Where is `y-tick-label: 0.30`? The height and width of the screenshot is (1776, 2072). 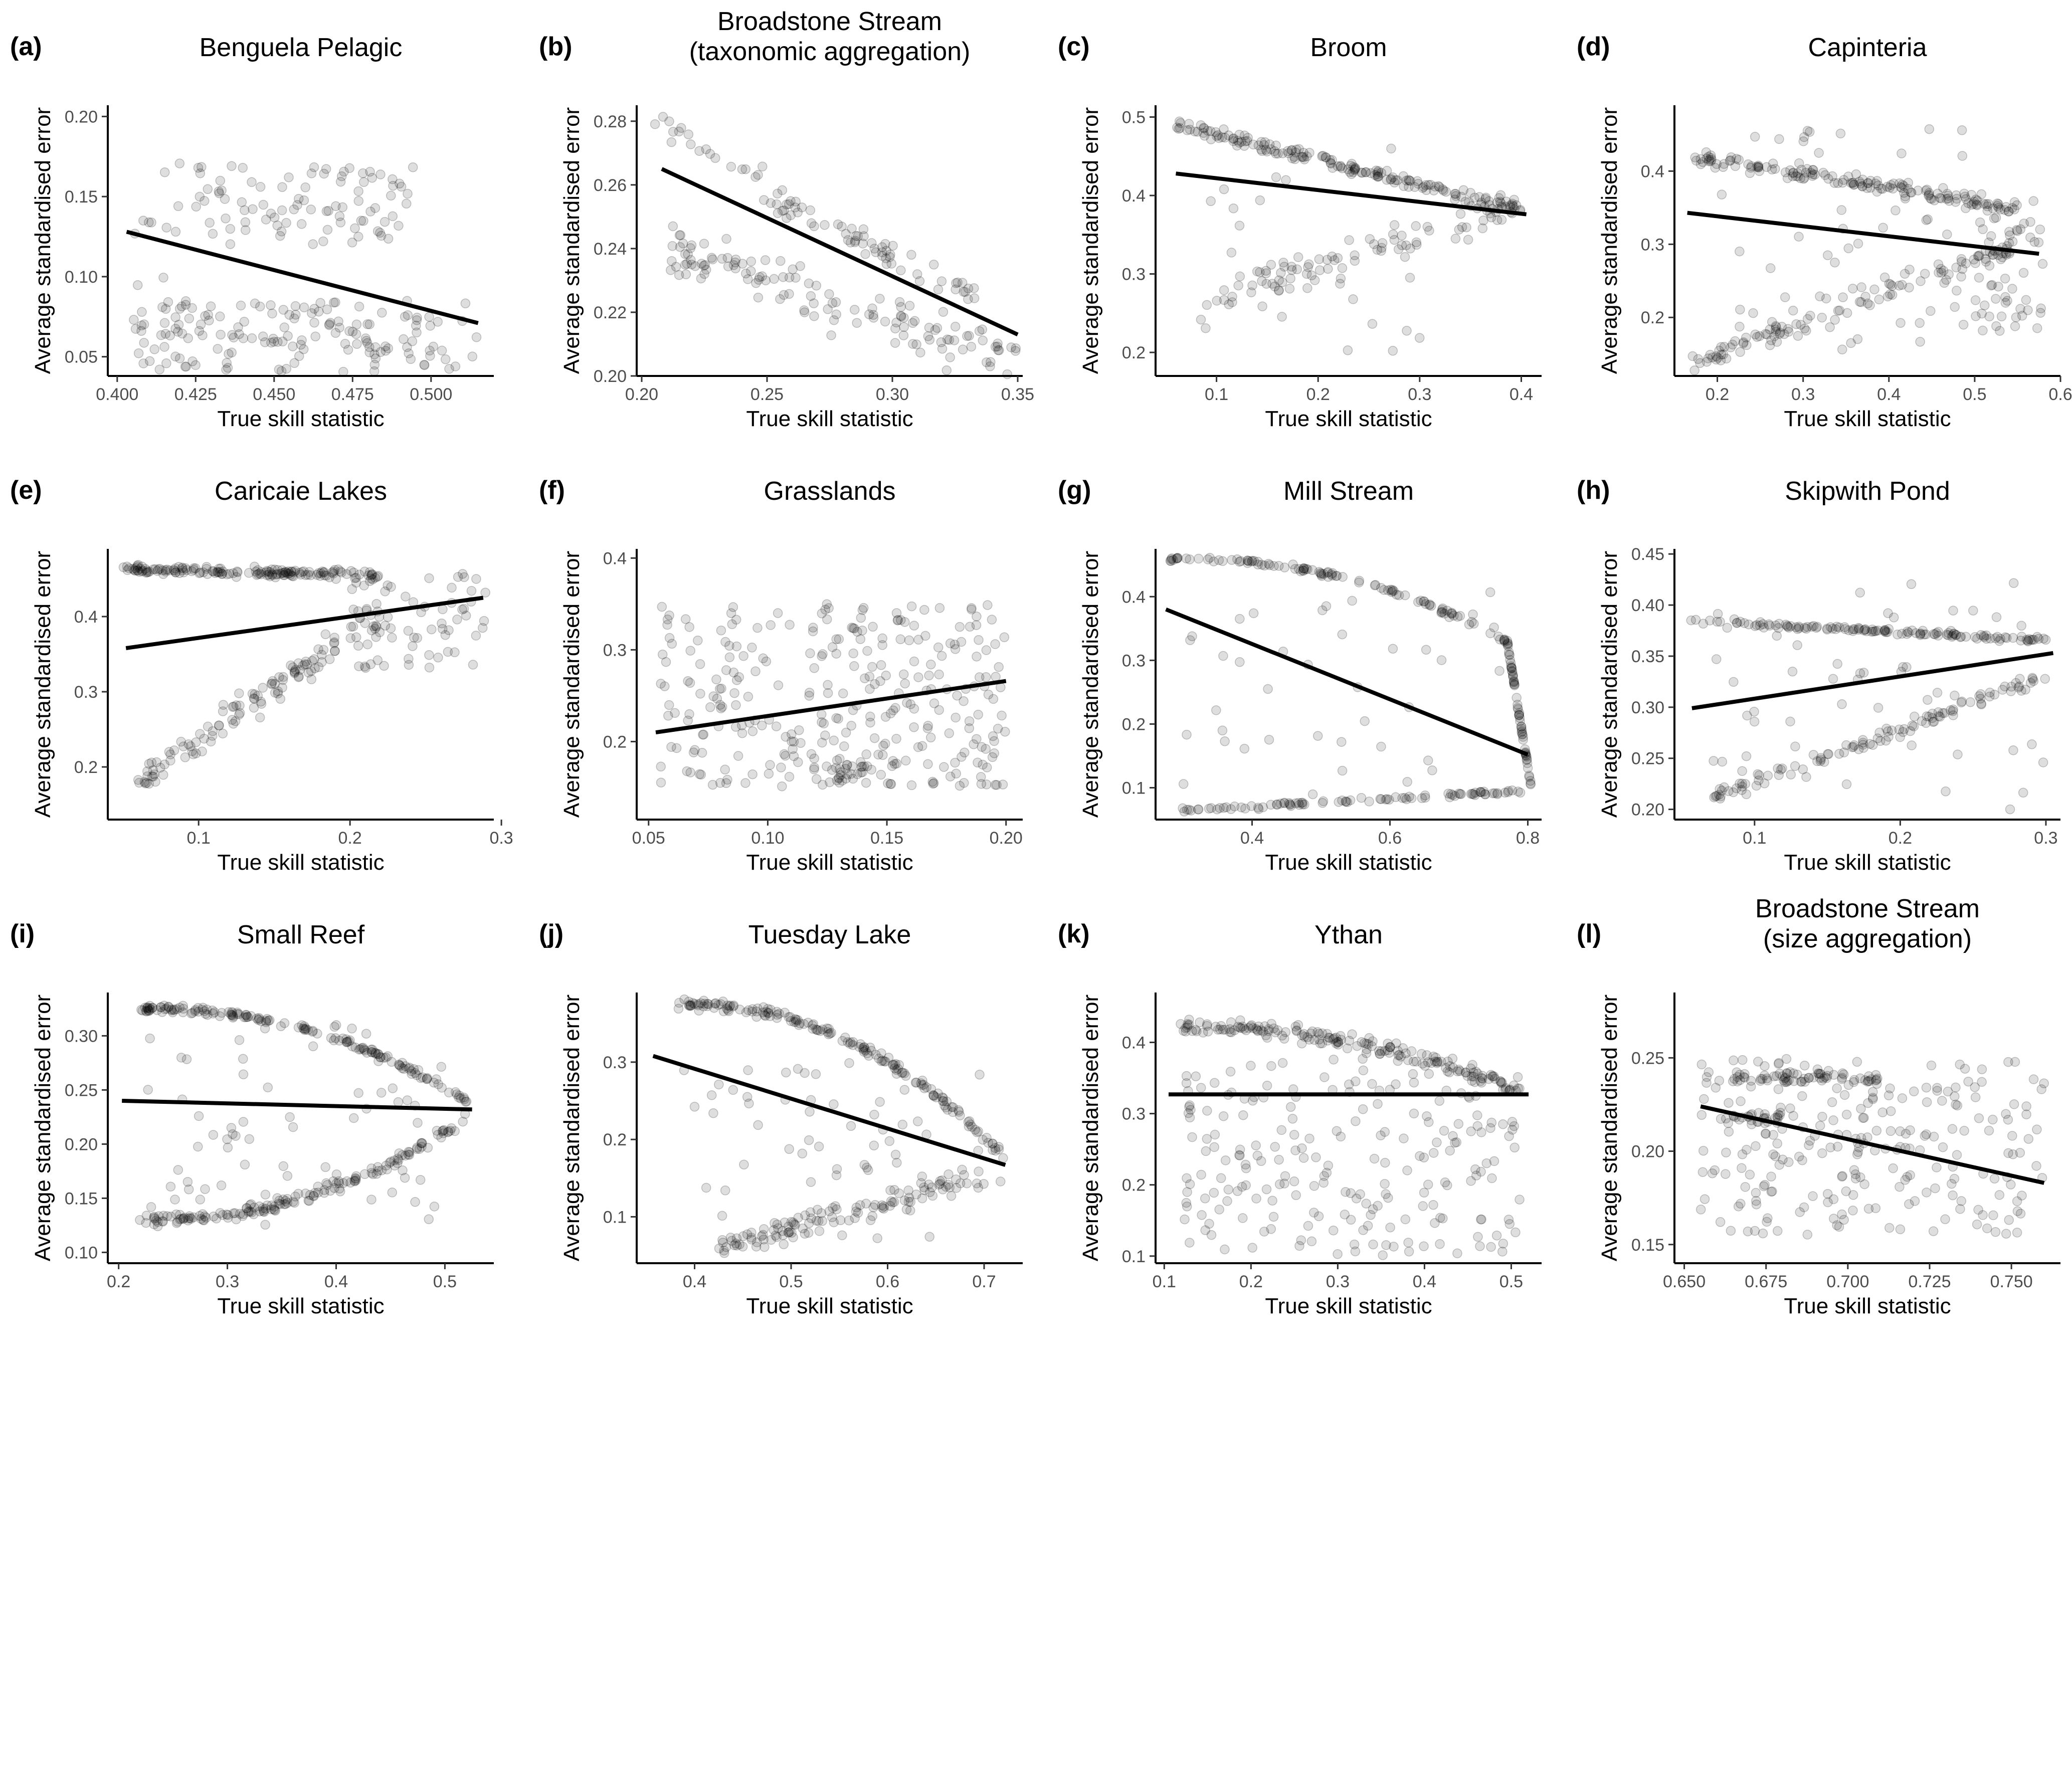
y-tick-label: 0.30 is located at coordinates (81, 1036).